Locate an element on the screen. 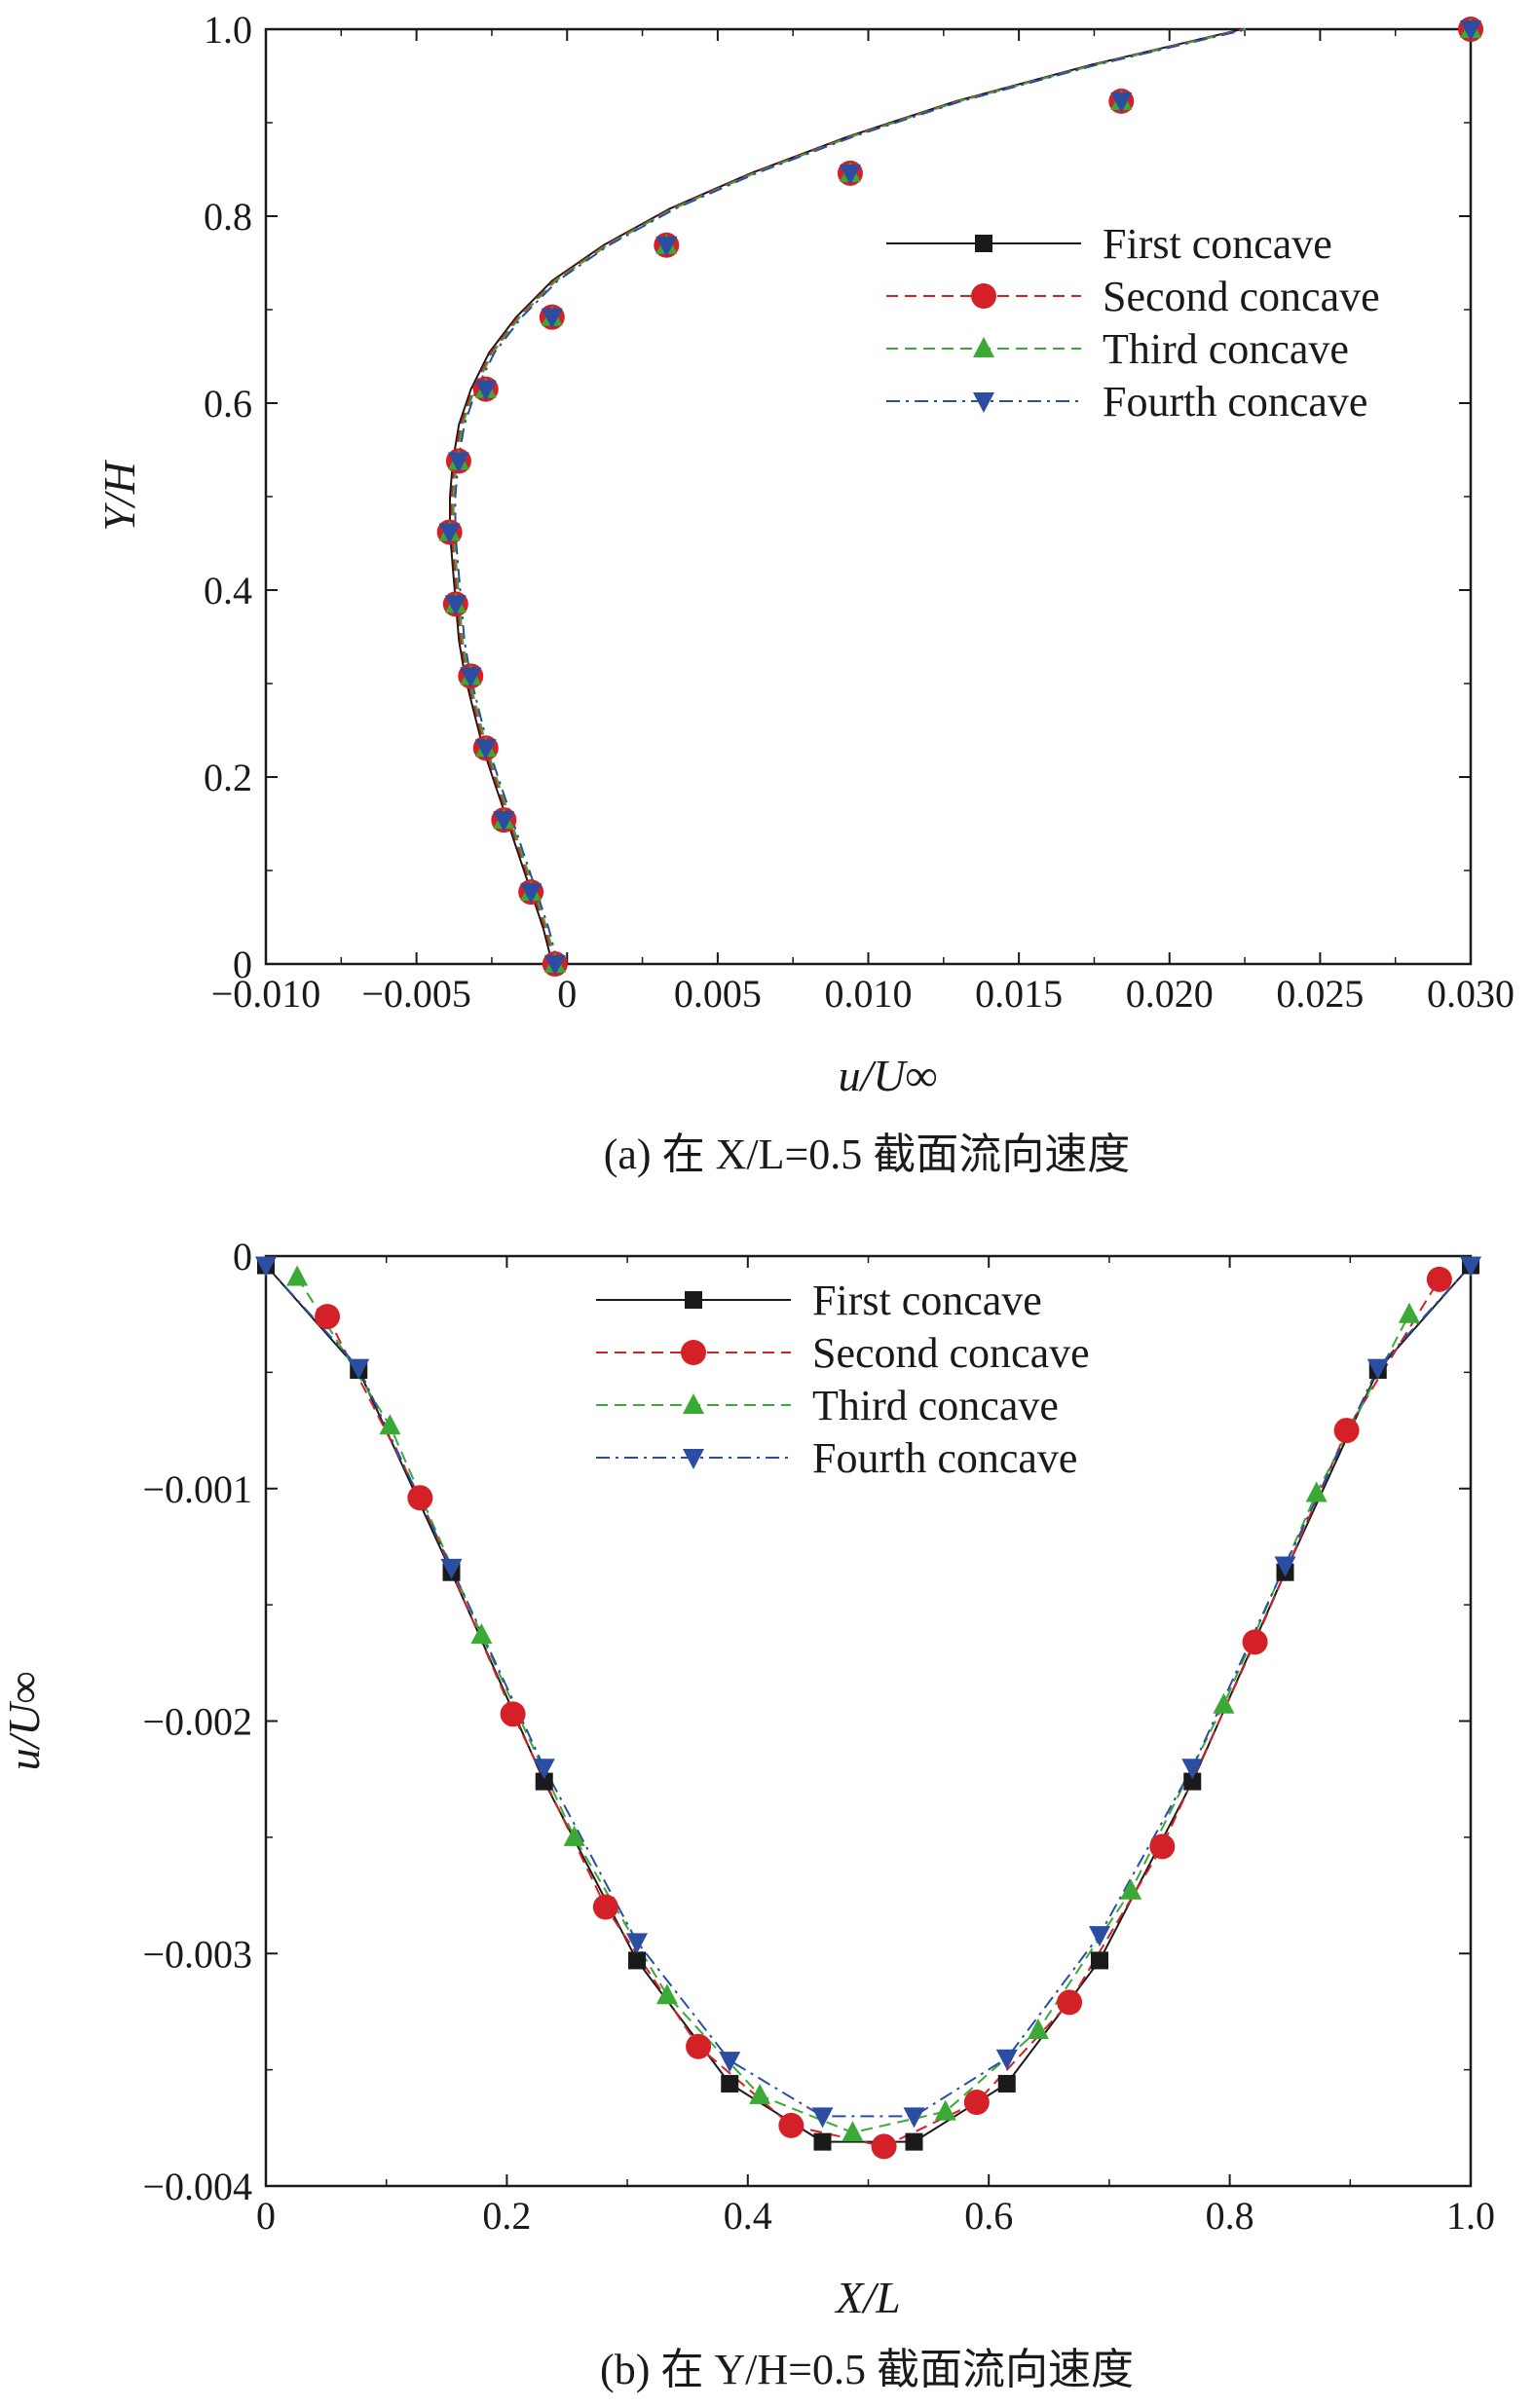 The height and width of the screenshot is (2408, 1534). x-tick-label: 0.005 is located at coordinates (718, 994).